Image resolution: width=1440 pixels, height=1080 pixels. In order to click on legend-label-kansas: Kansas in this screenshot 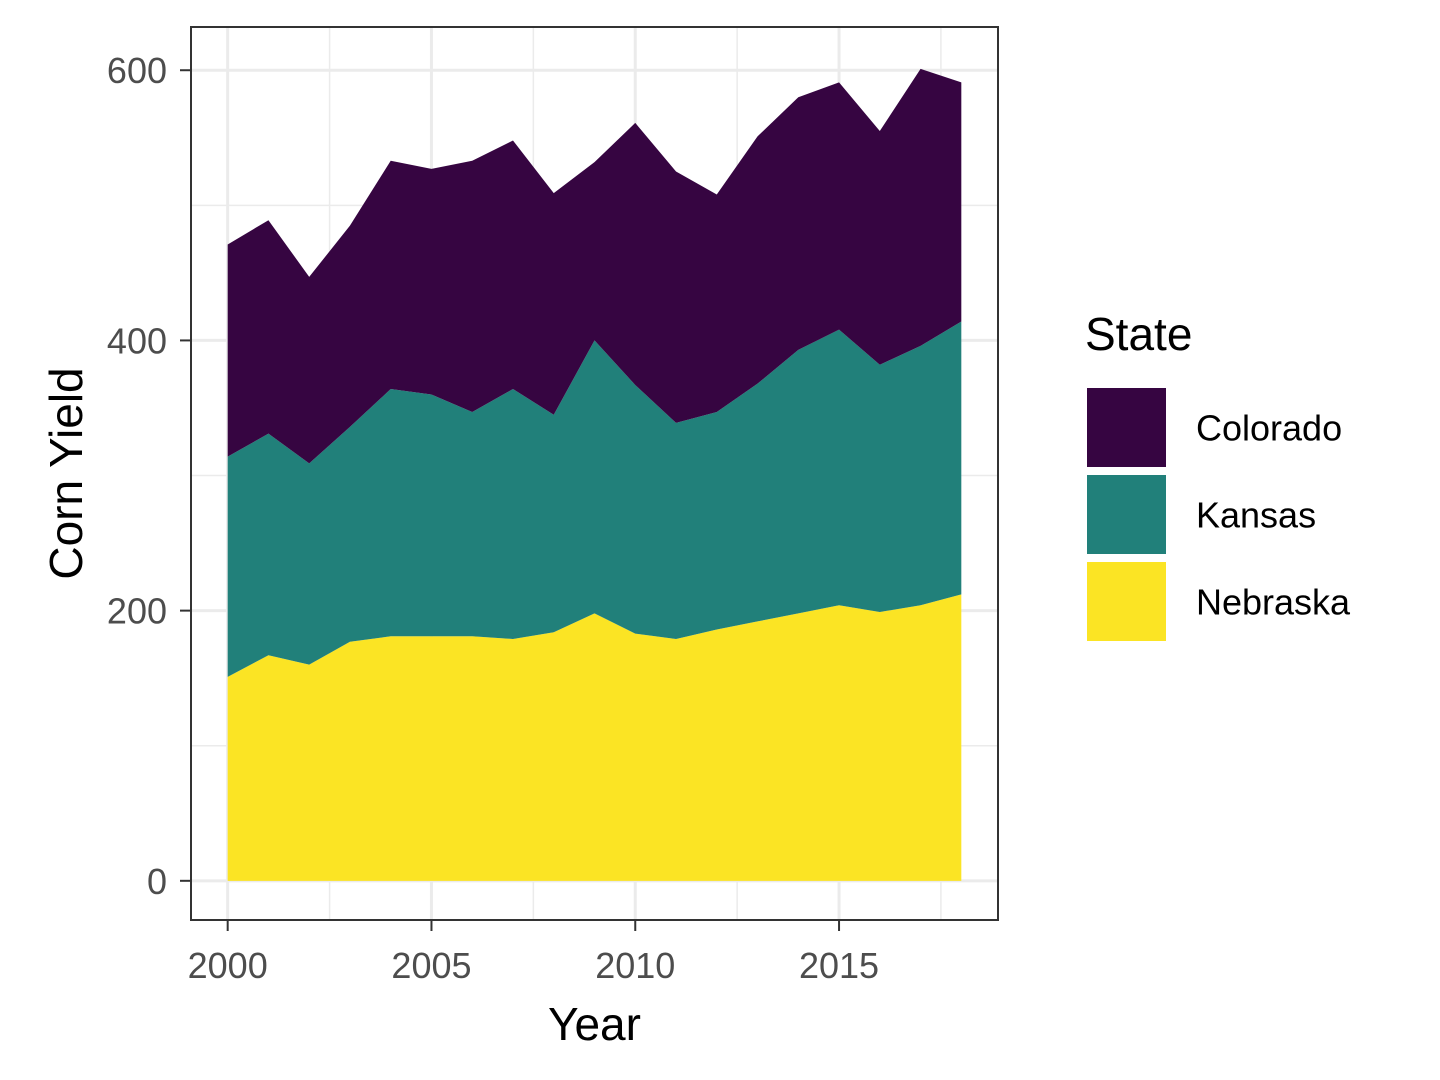, I will do `click(1256, 515)`.